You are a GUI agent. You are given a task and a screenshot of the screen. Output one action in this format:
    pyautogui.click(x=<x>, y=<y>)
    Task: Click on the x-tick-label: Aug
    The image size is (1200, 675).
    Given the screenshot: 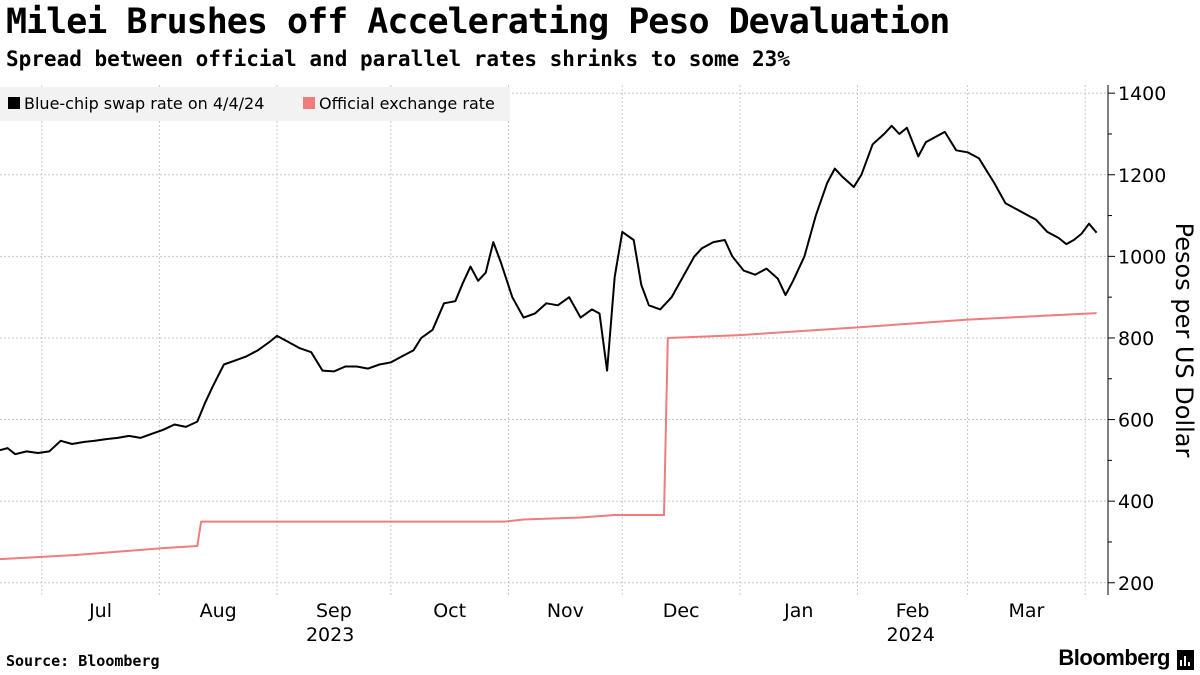 What is the action you would take?
    pyautogui.click(x=218, y=611)
    